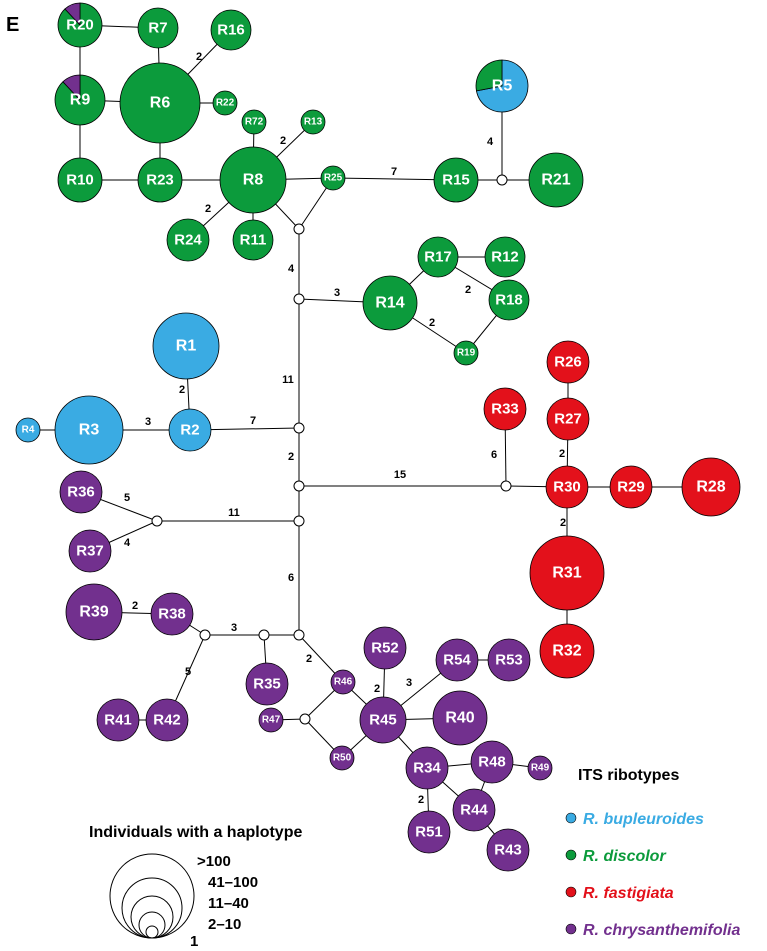 This screenshot has height=951, width=767. I want to click on node-label-R46: R46, so click(343, 682).